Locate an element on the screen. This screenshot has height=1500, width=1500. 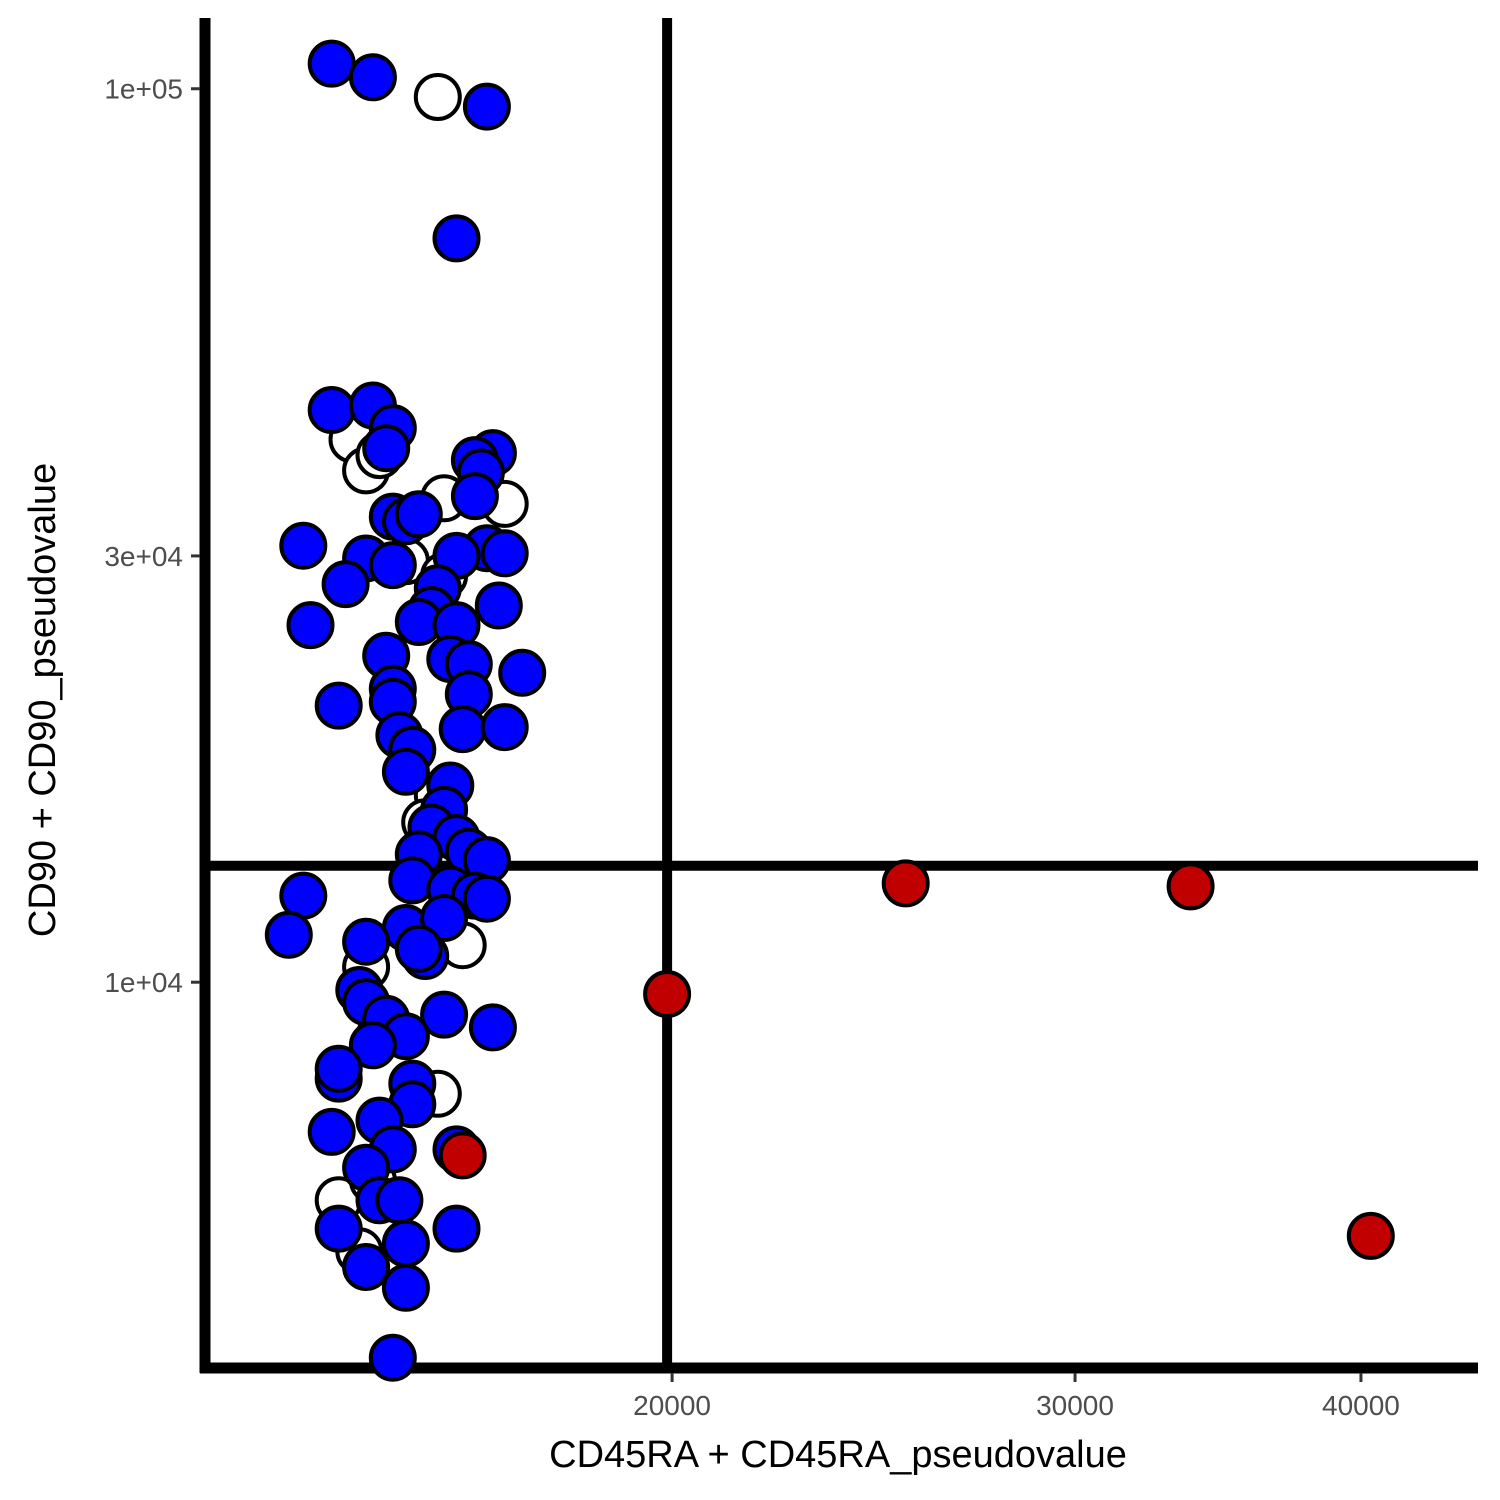
x-tick-label: 30000 is located at coordinates (1075, 1405).